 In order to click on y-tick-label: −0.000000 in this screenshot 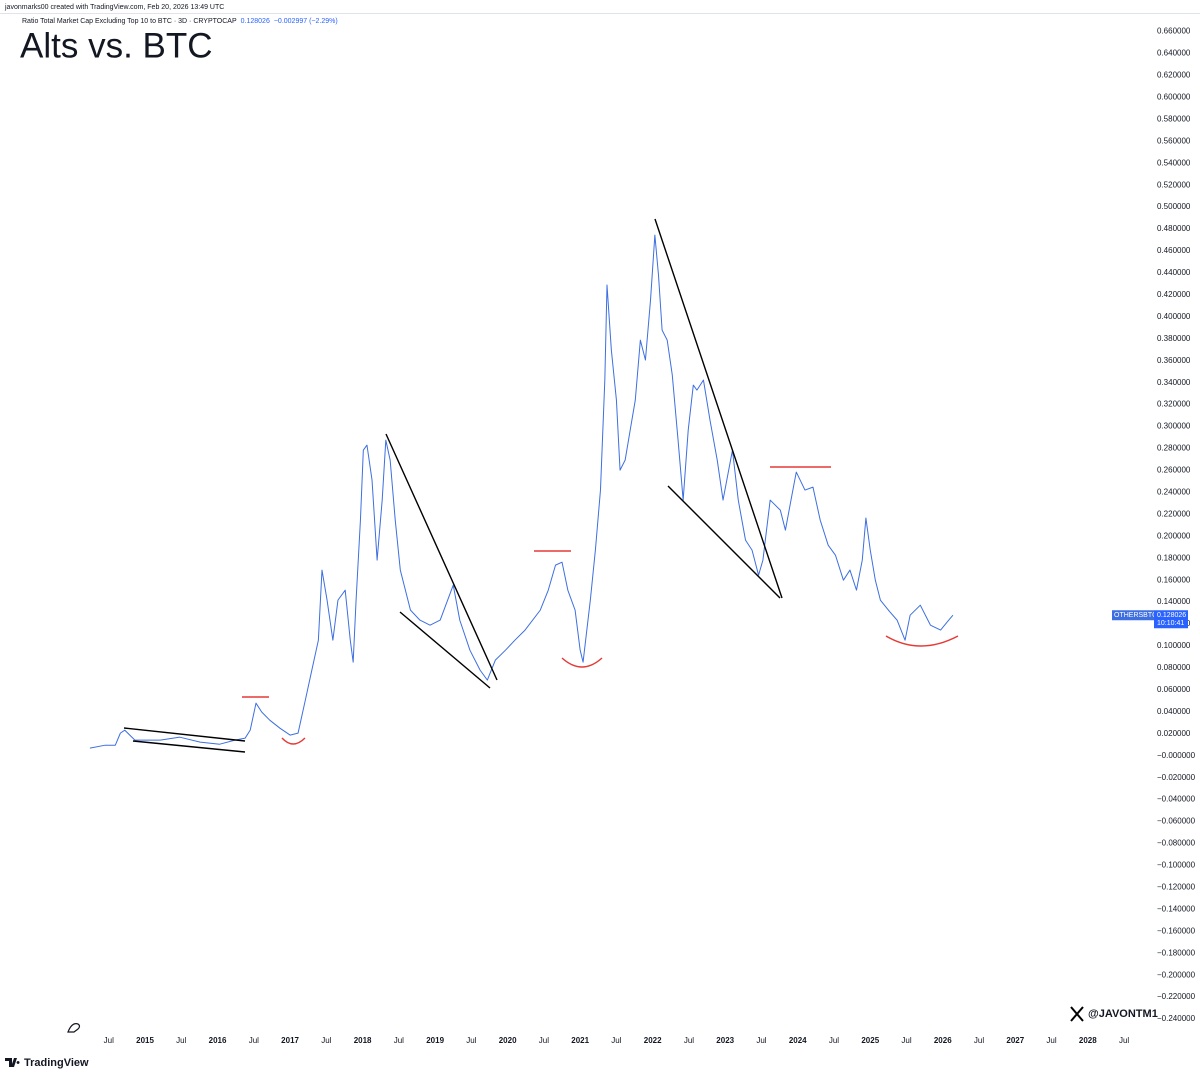, I will do `click(1176, 755)`.